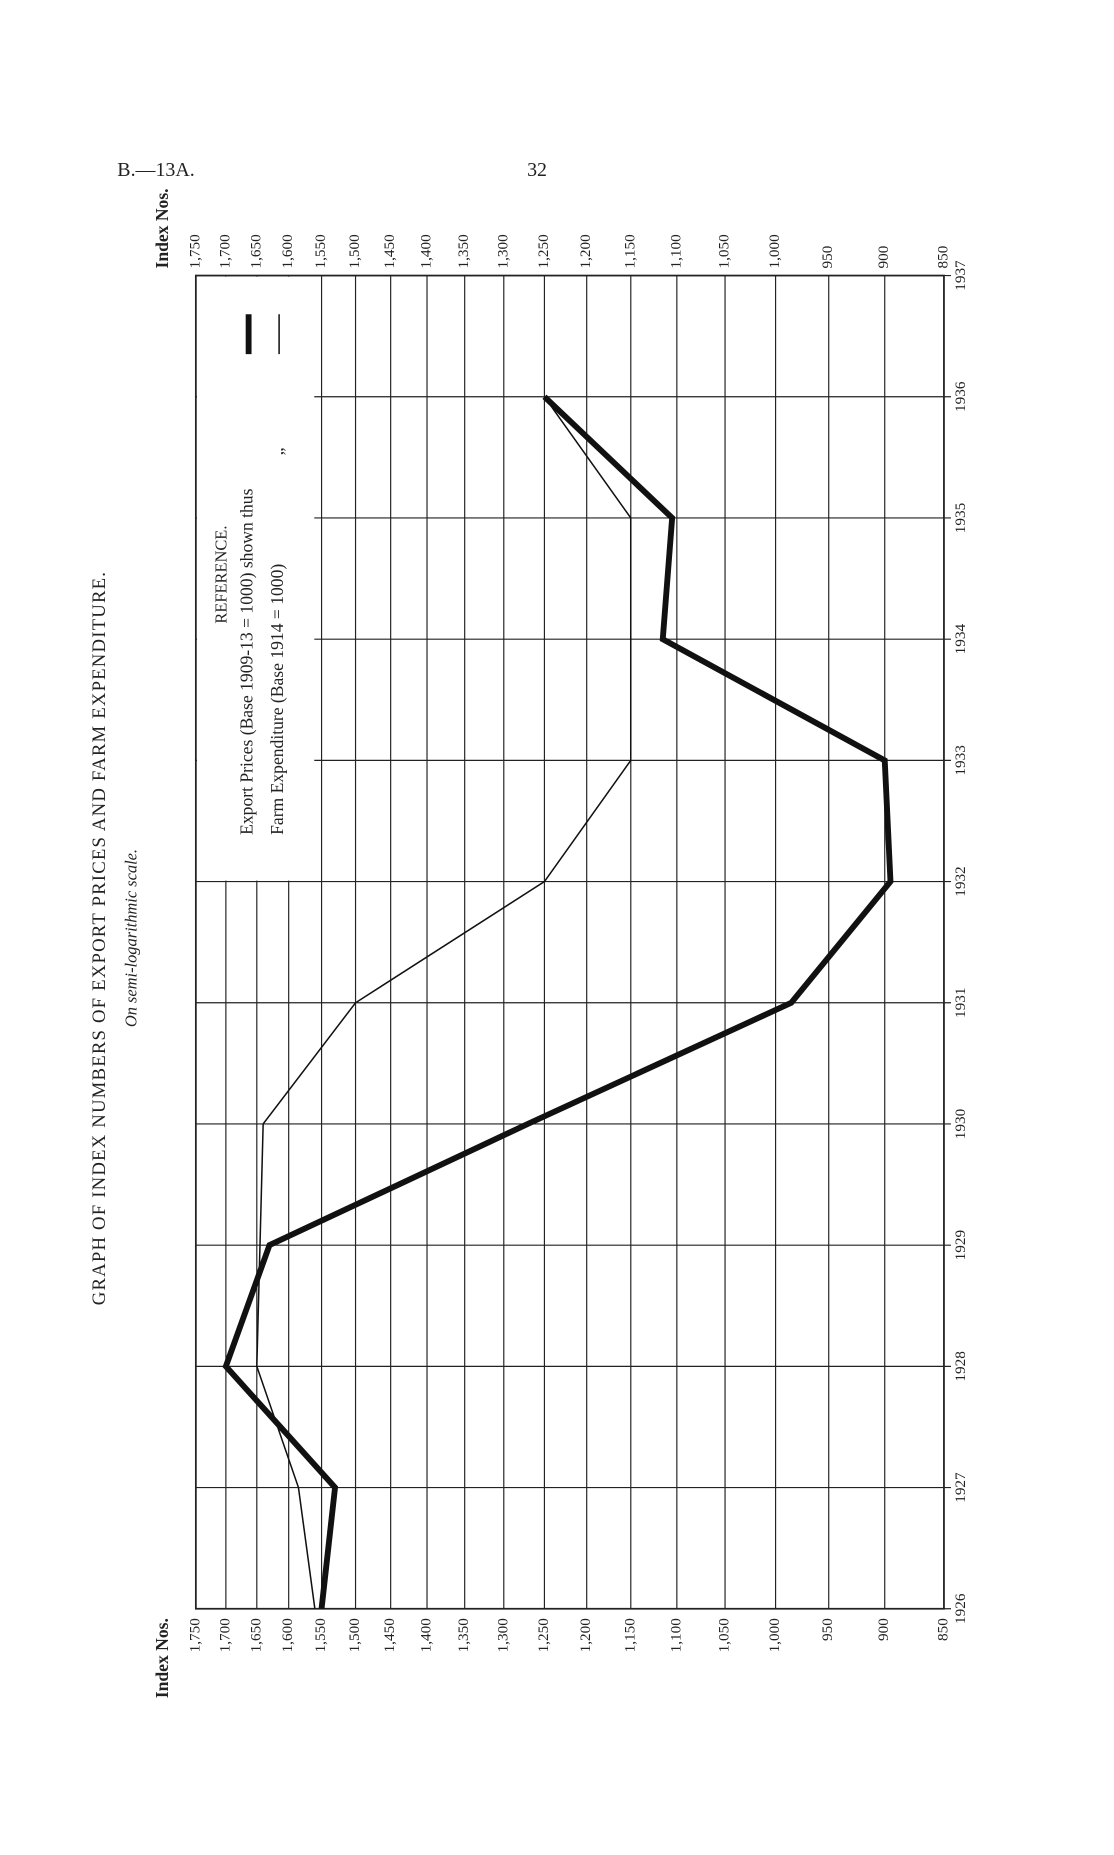 The width and height of the screenshot is (1114, 1855). I want to click on legend-label: Farm Expenditure (Base 1914 = 1000), so click(277, 699).